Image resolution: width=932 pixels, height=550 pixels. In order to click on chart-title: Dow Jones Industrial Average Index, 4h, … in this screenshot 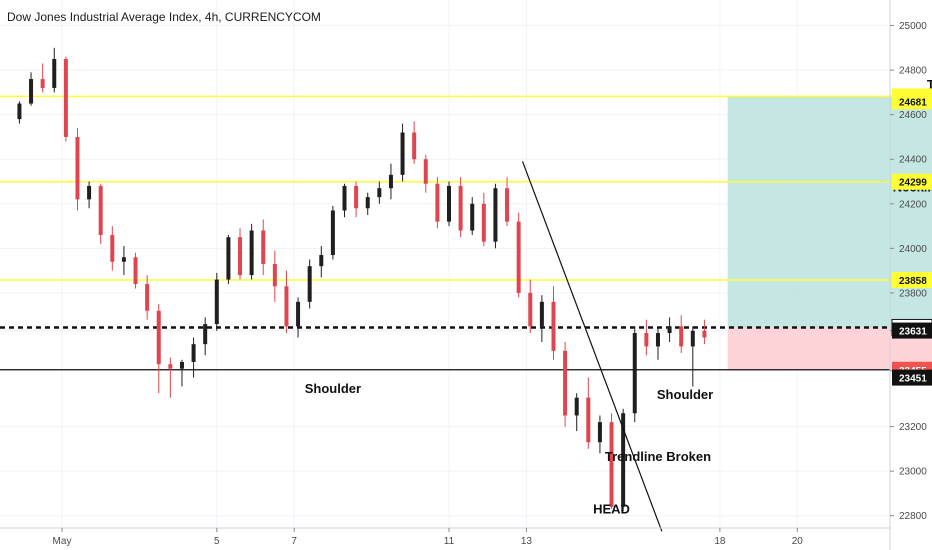, I will do `click(164, 17)`.